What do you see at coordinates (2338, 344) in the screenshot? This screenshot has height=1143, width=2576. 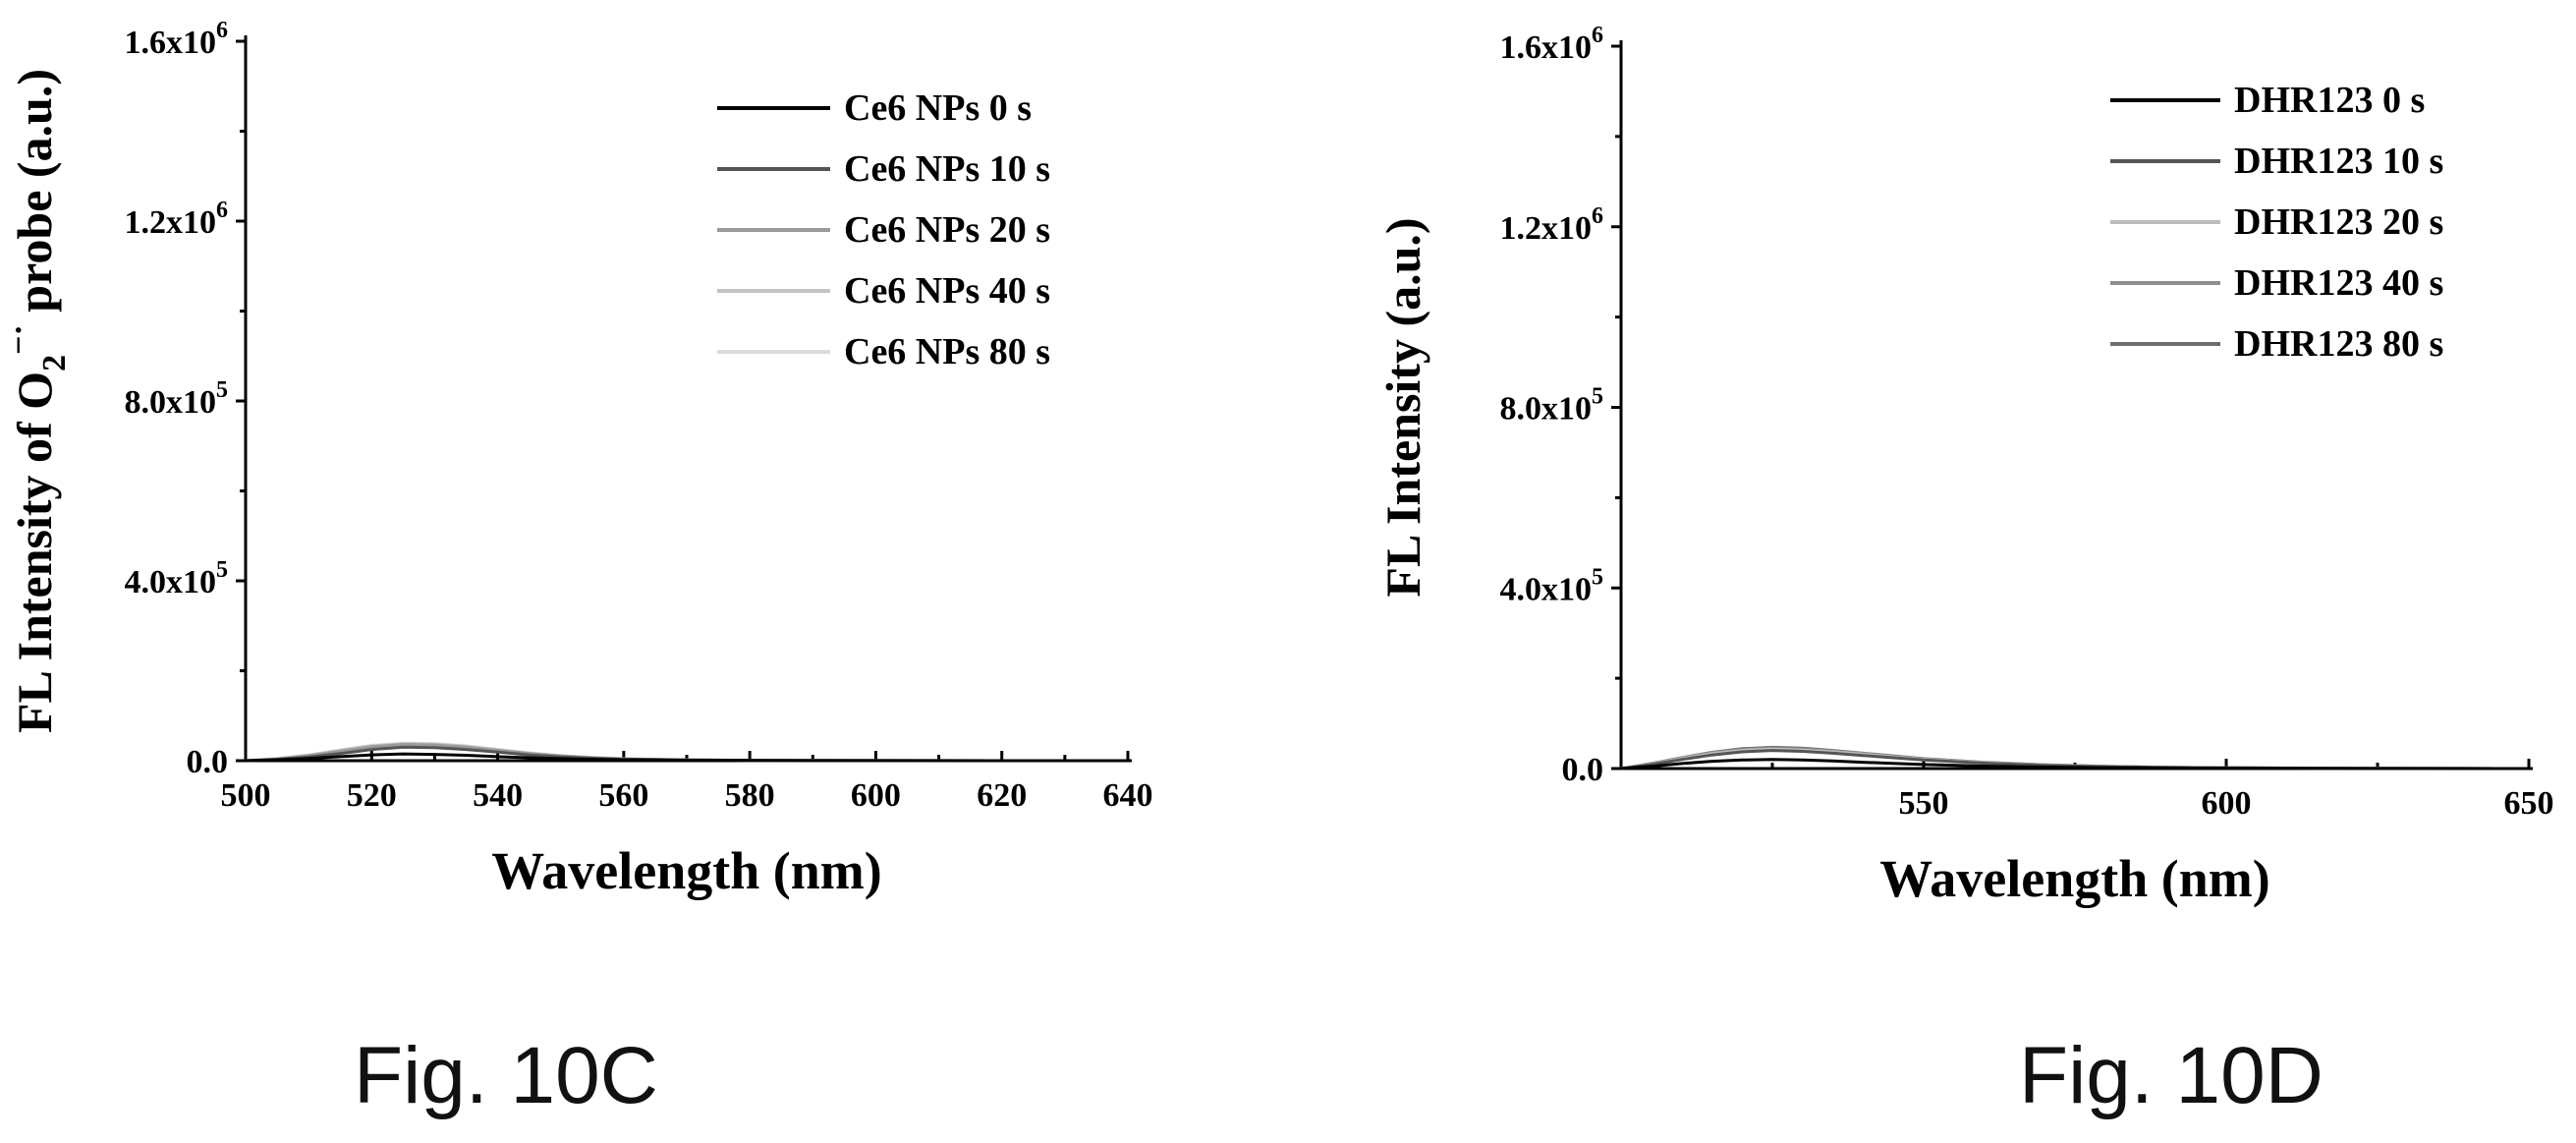 I see `legend-label: DHR123 80 s` at bounding box center [2338, 344].